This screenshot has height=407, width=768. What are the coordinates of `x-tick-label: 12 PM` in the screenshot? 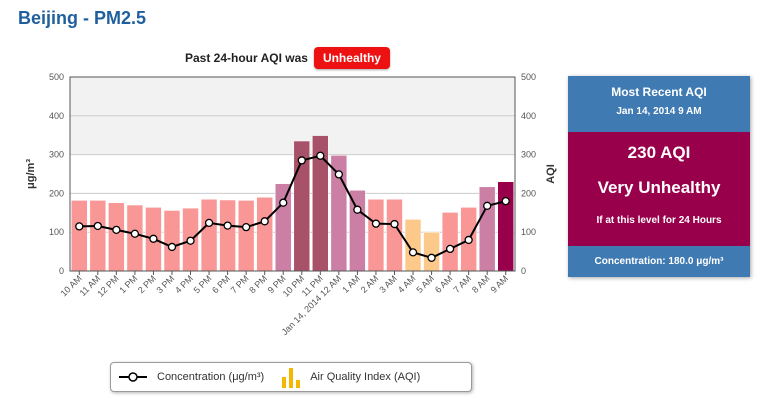 It's located at (107, 285).